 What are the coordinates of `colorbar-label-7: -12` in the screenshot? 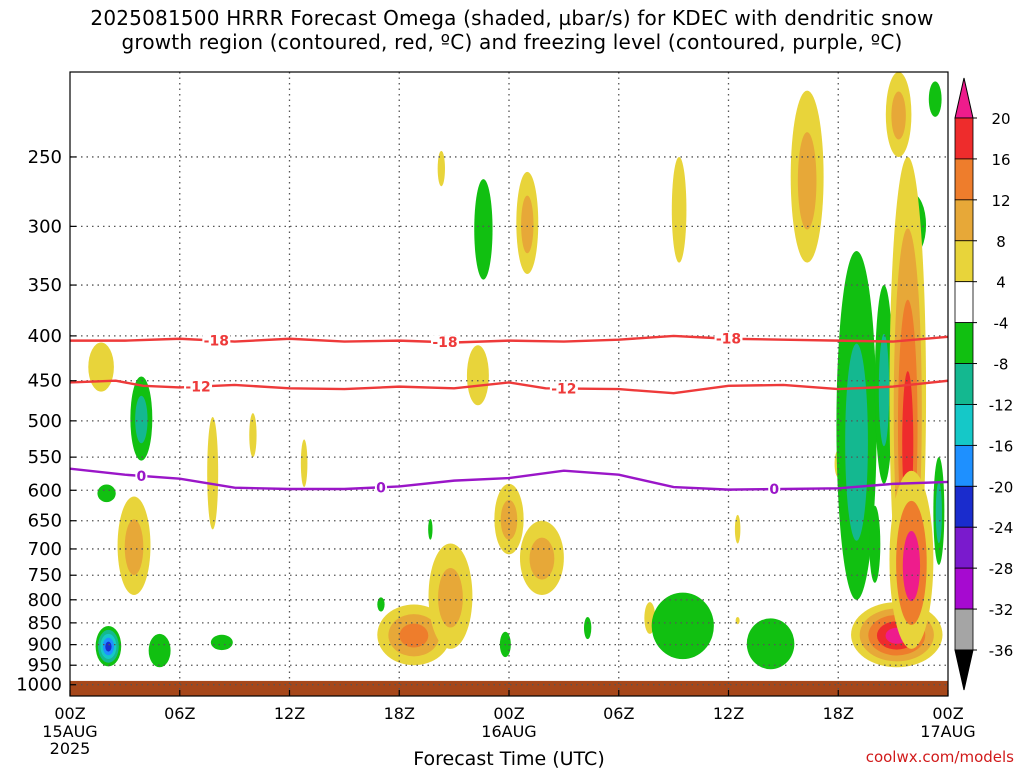 It's located at (1001, 405).